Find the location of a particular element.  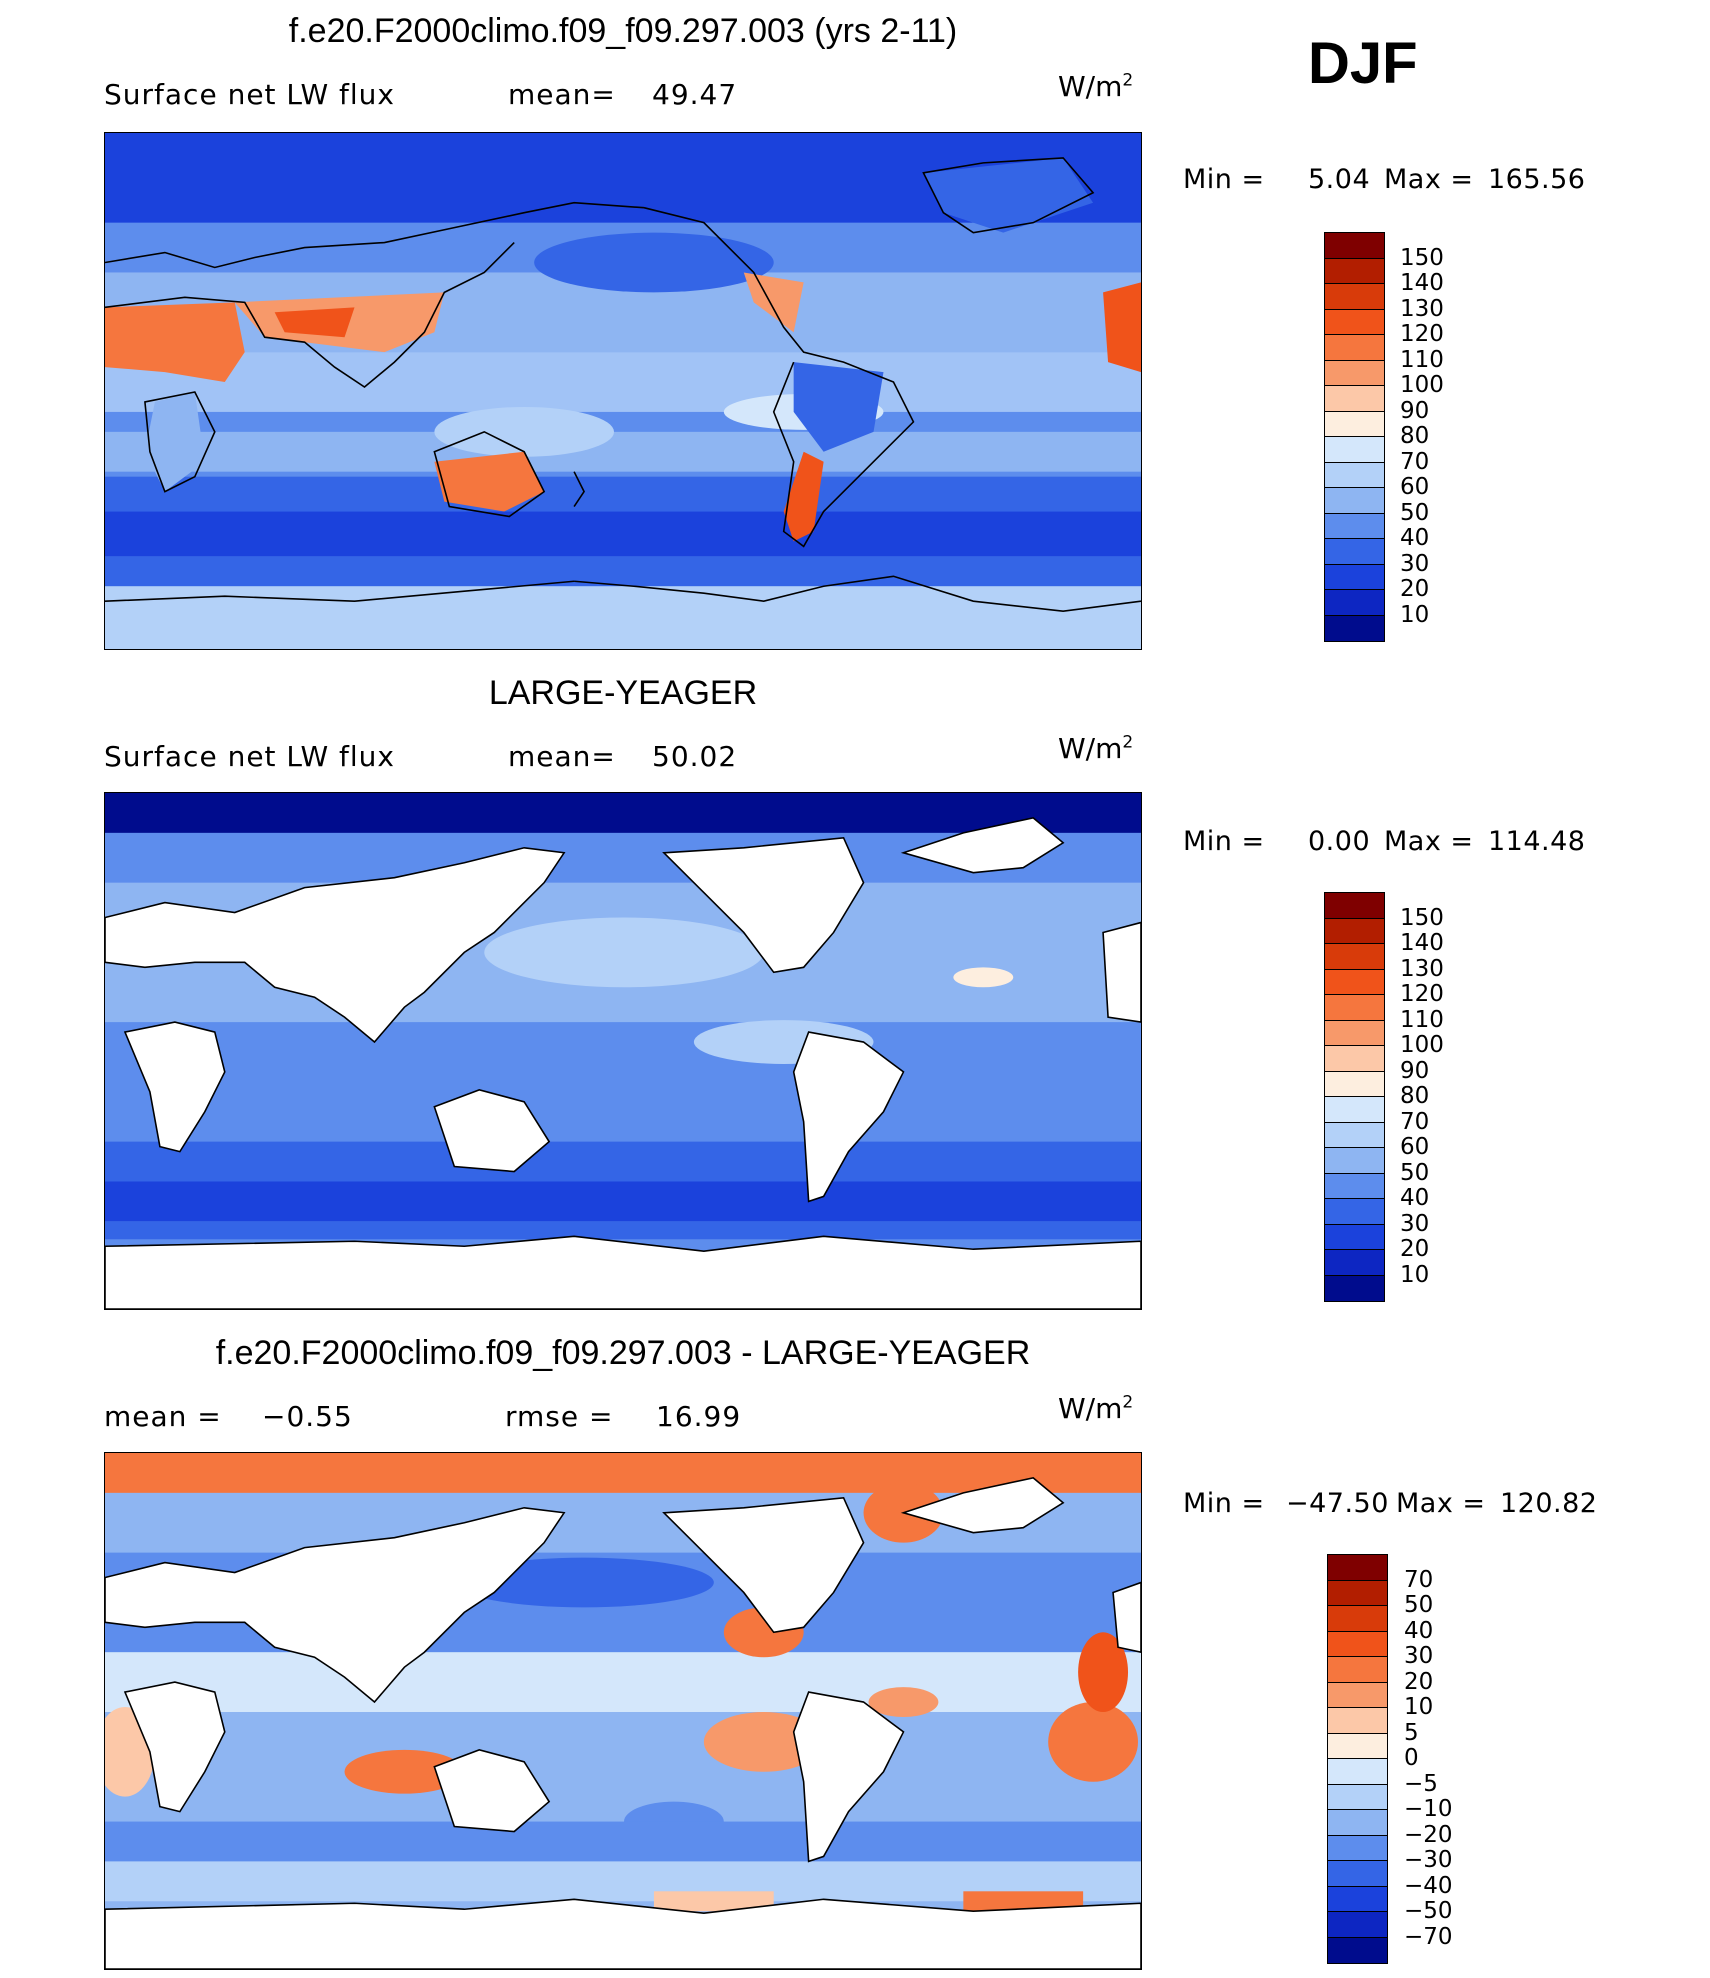

panel-2-min-value: 0.00 is located at coordinates (1339, 841).